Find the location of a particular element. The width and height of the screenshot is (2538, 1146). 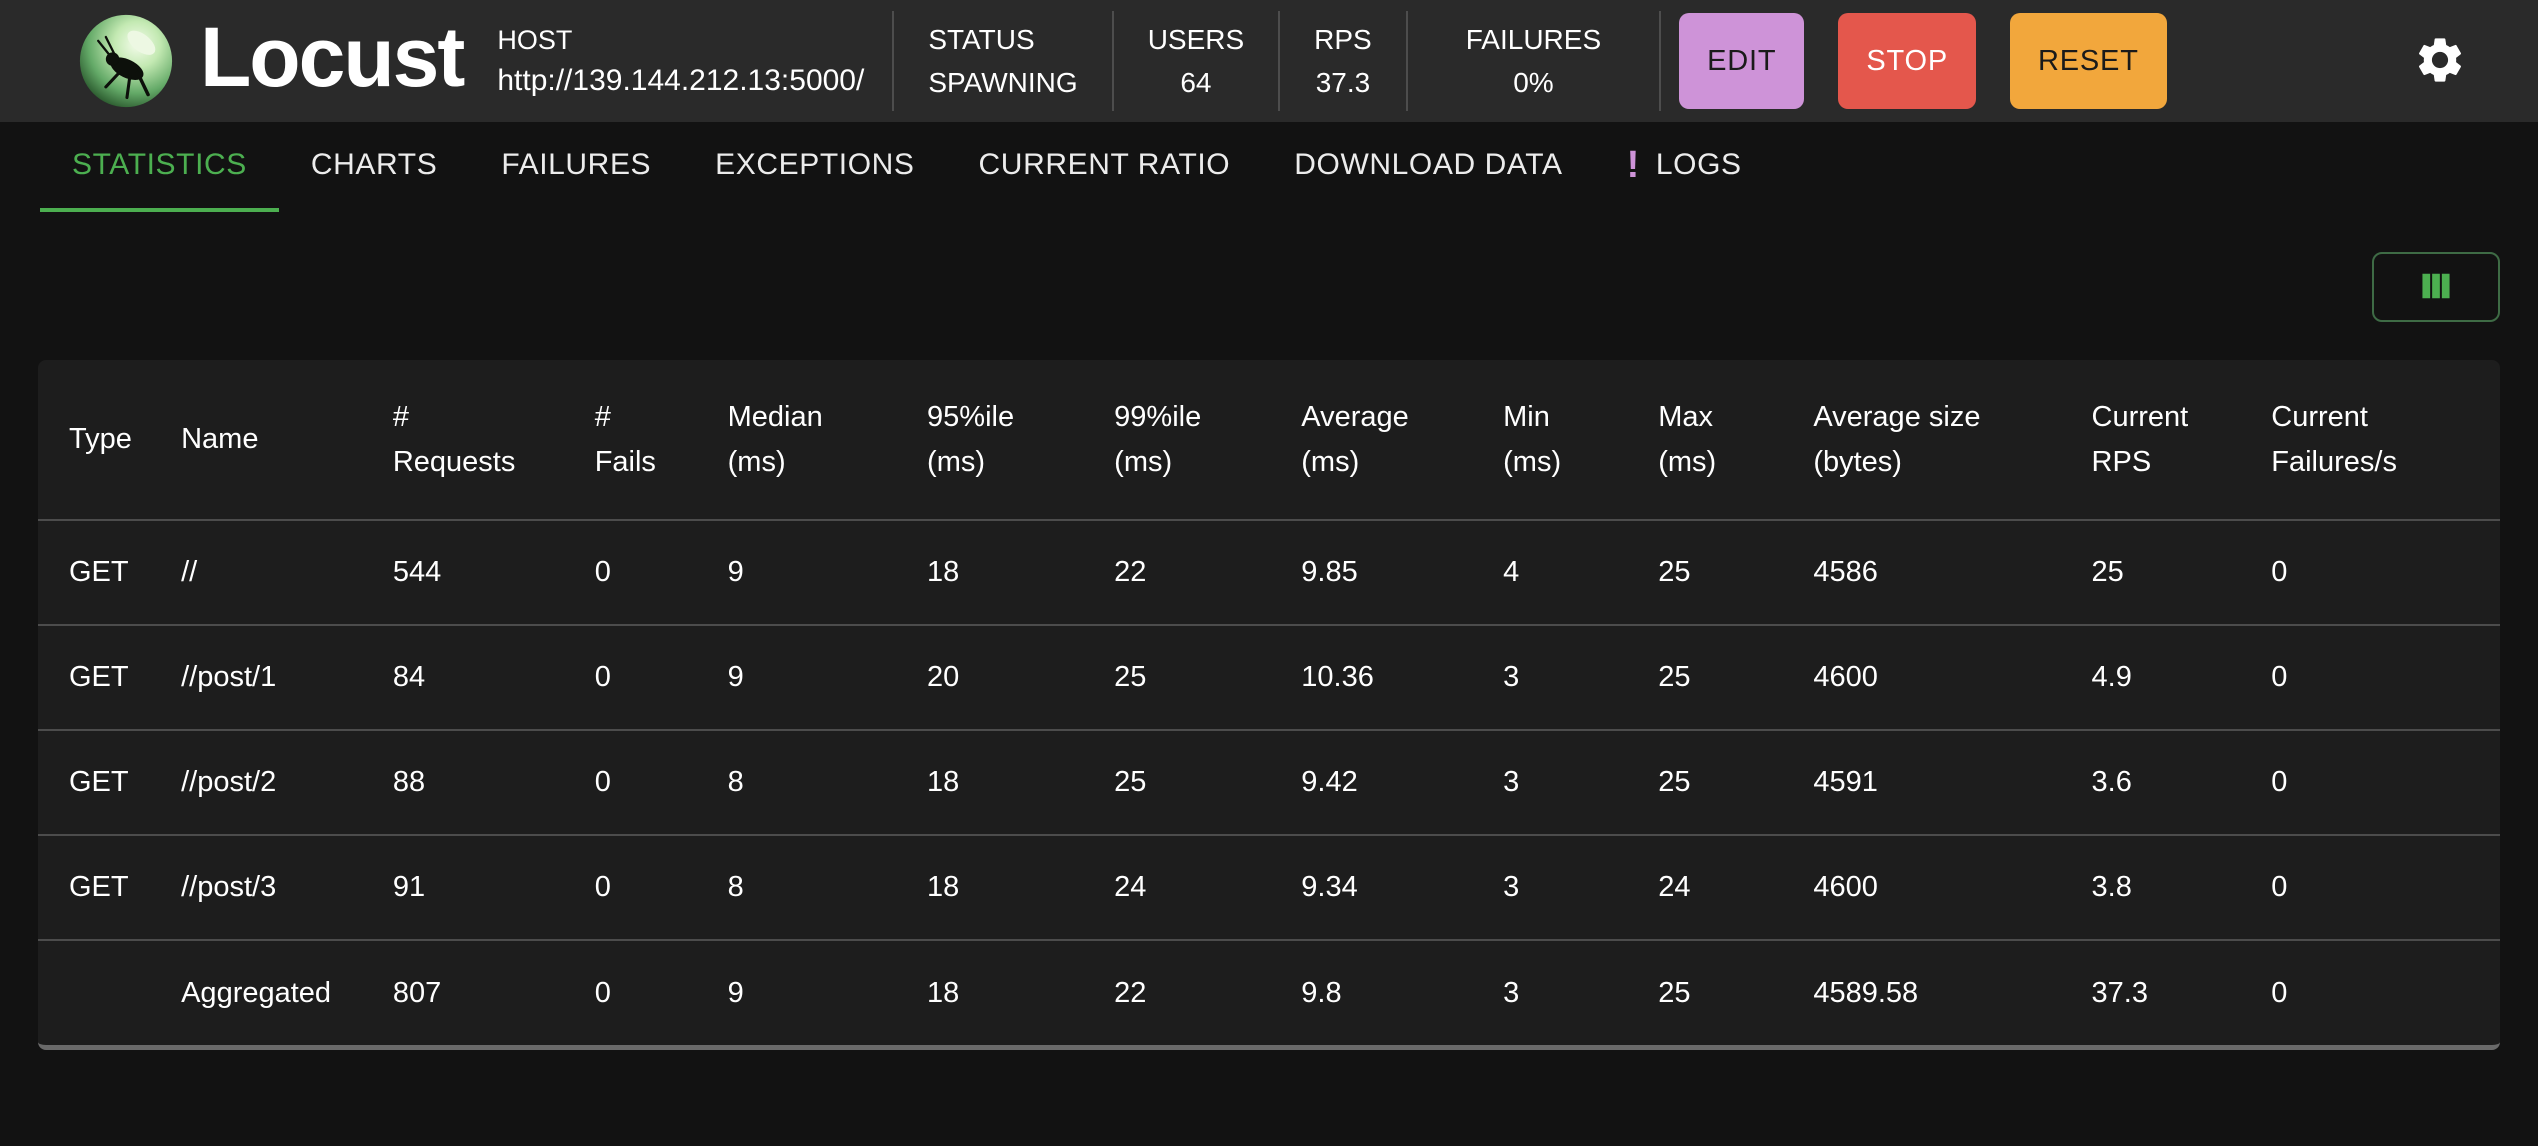

table-row: GET//post/1 84 0 9 20 25 10.36 3 25 4600 4.9 0 is located at coordinates (1269, 677).